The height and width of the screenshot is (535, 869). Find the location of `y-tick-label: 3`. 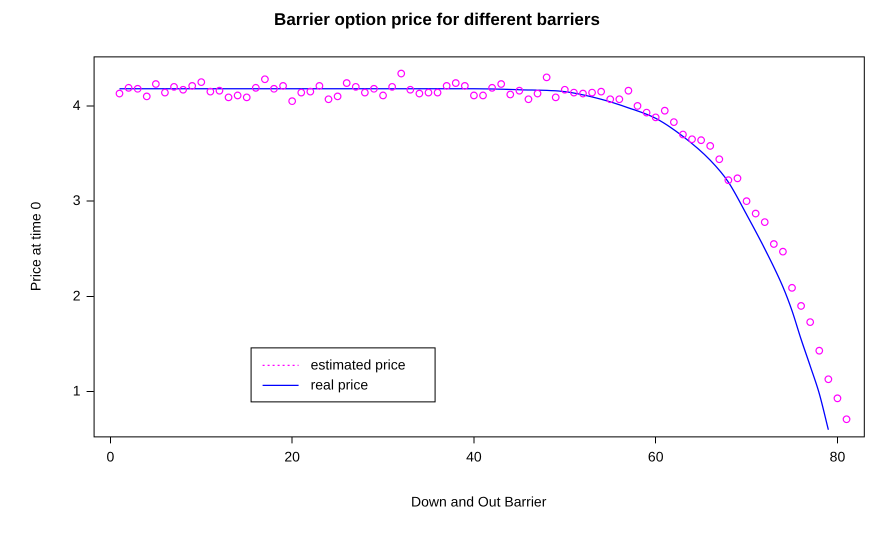

y-tick-label: 3 is located at coordinates (76, 200).